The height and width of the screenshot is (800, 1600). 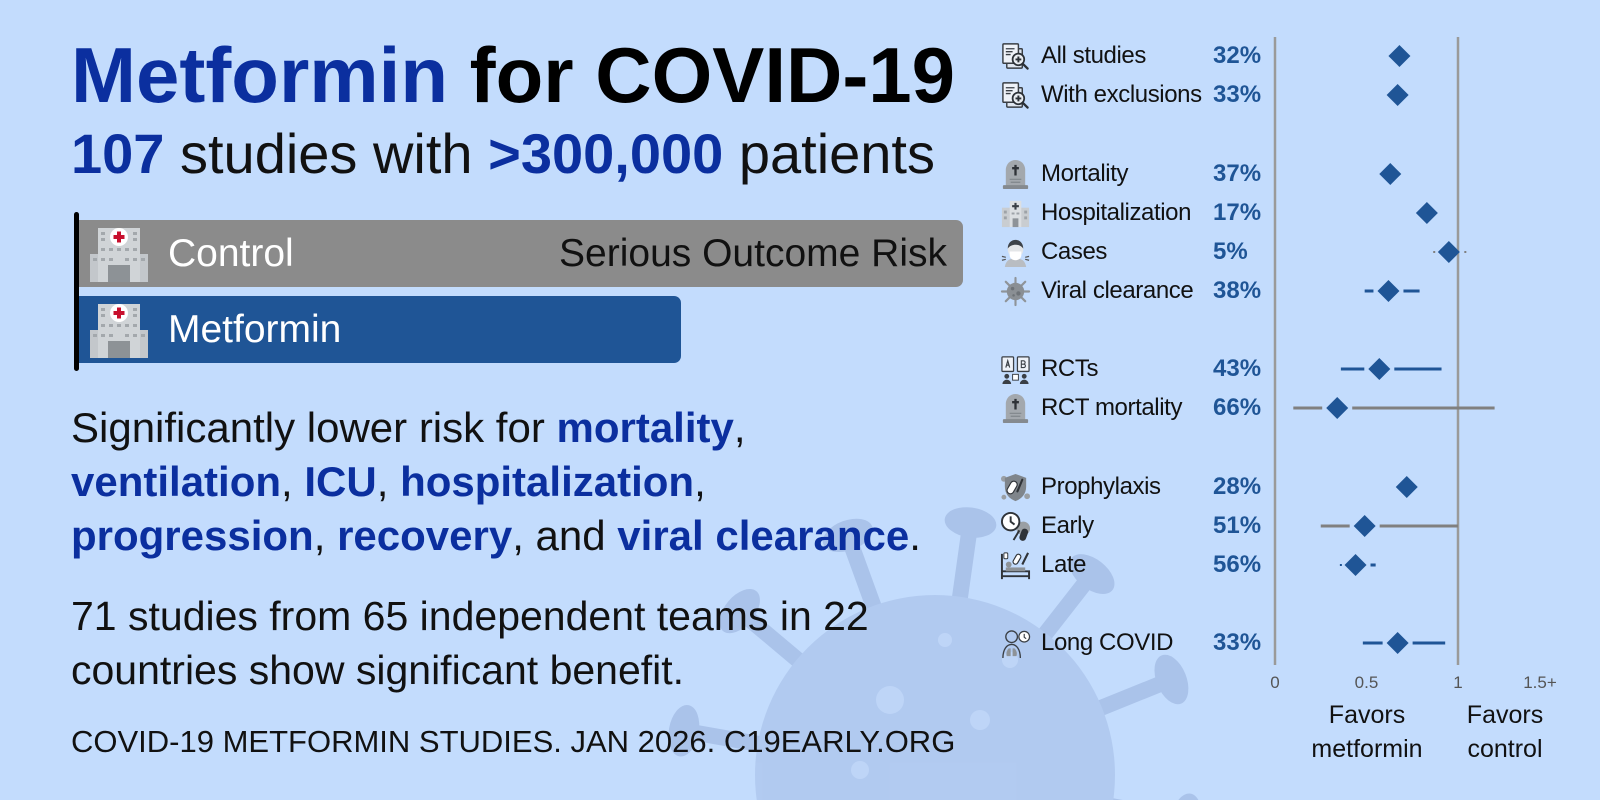 What do you see at coordinates (1237, 173) in the screenshot?
I see `row-improvement: 37%` at bounding box center [1237, 173].